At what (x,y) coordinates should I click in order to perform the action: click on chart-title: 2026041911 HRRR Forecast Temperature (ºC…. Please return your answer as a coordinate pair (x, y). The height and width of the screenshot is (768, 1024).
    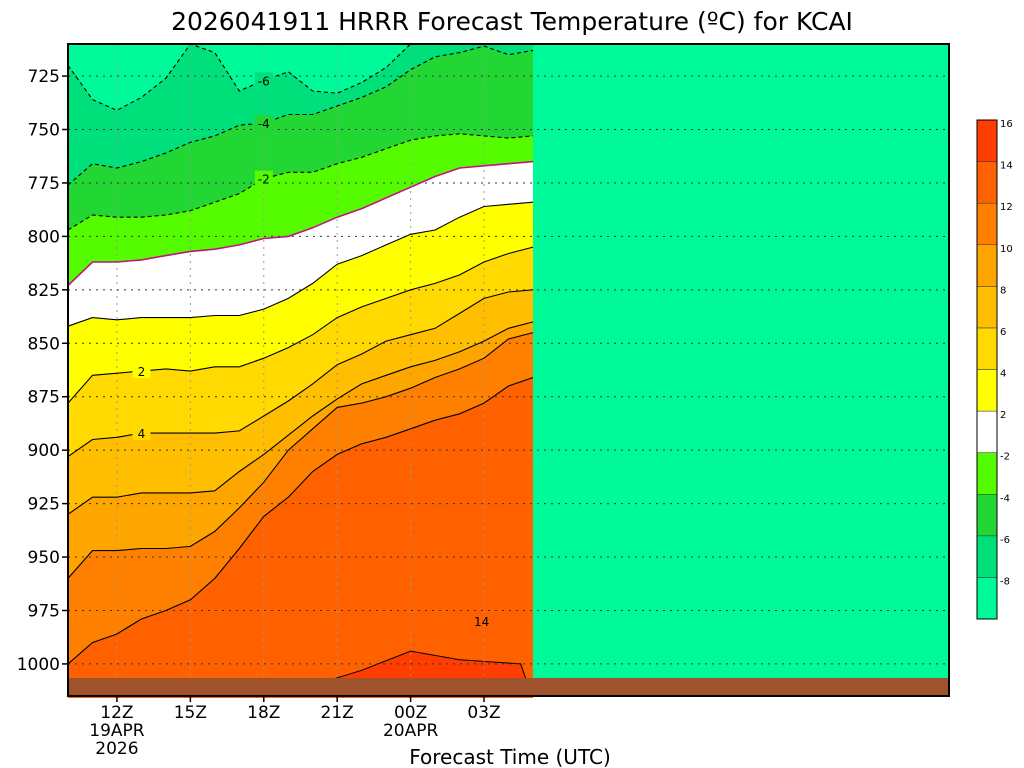
    Looking at the image, I should click on (512, 21).